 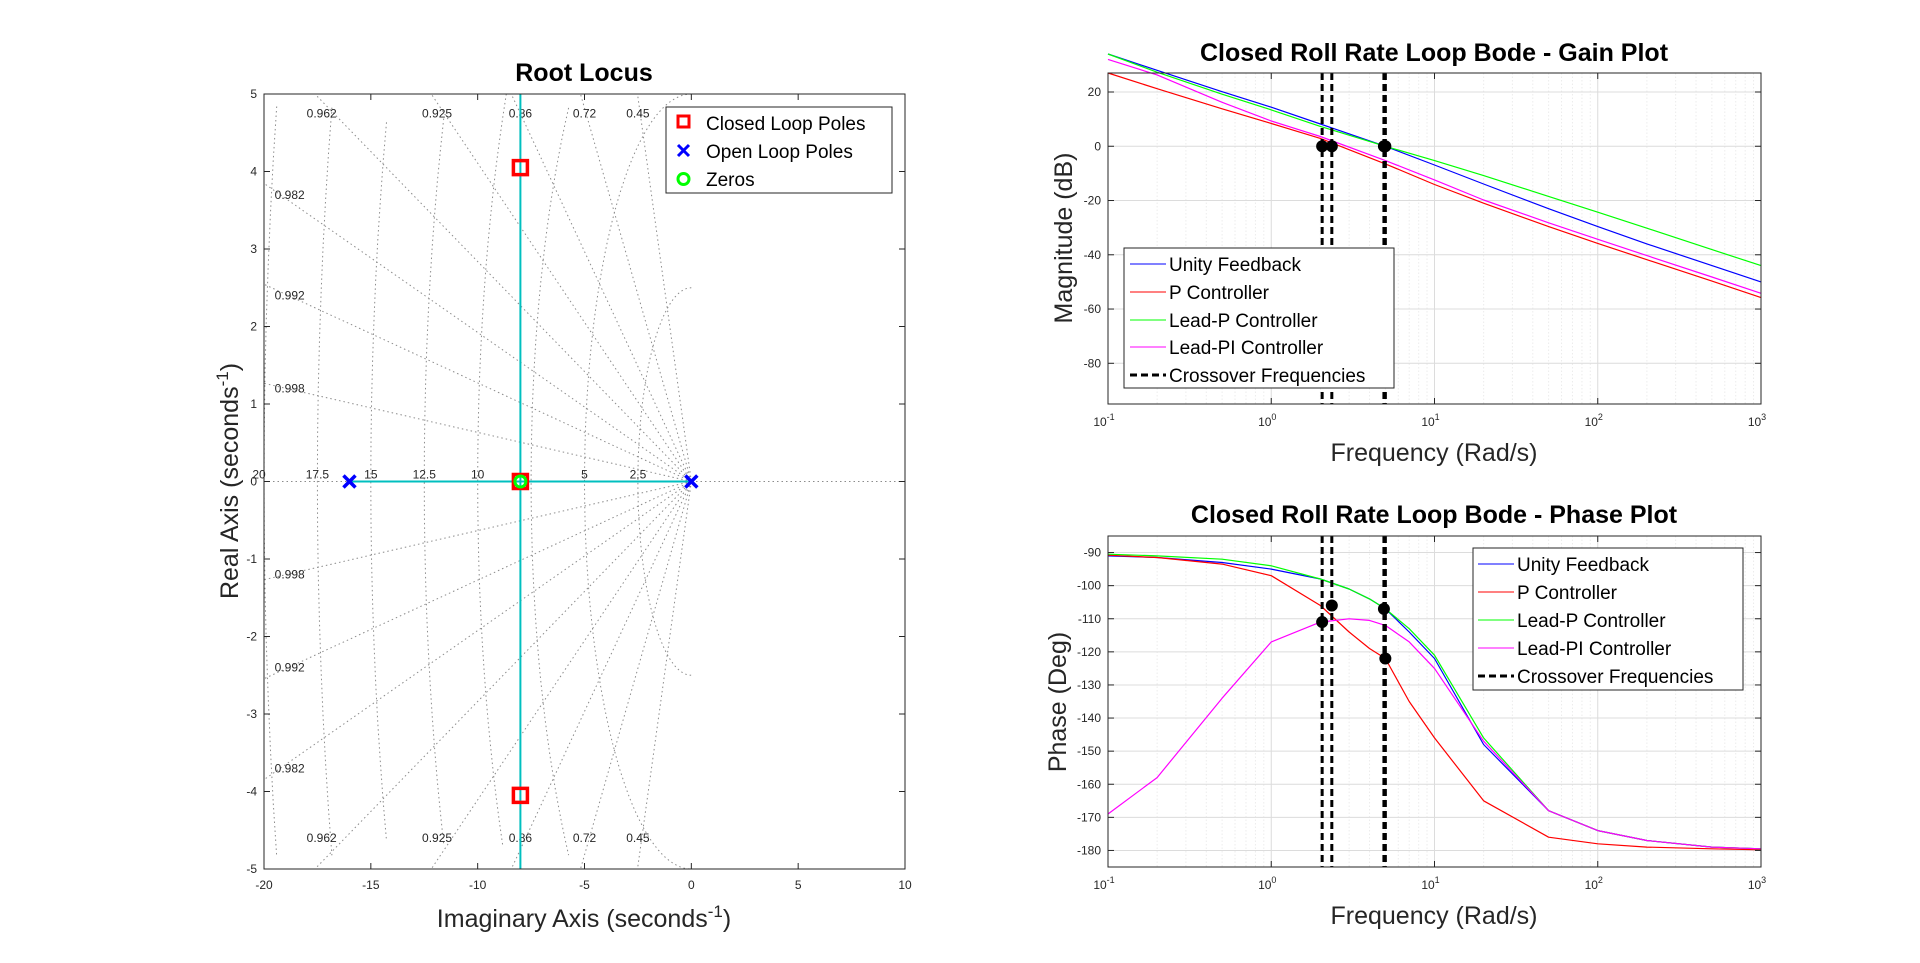 I want to click on root-locus-legend: Closed Loop Poles Open Loop Poles Zeros, so click(x=779, y=150).